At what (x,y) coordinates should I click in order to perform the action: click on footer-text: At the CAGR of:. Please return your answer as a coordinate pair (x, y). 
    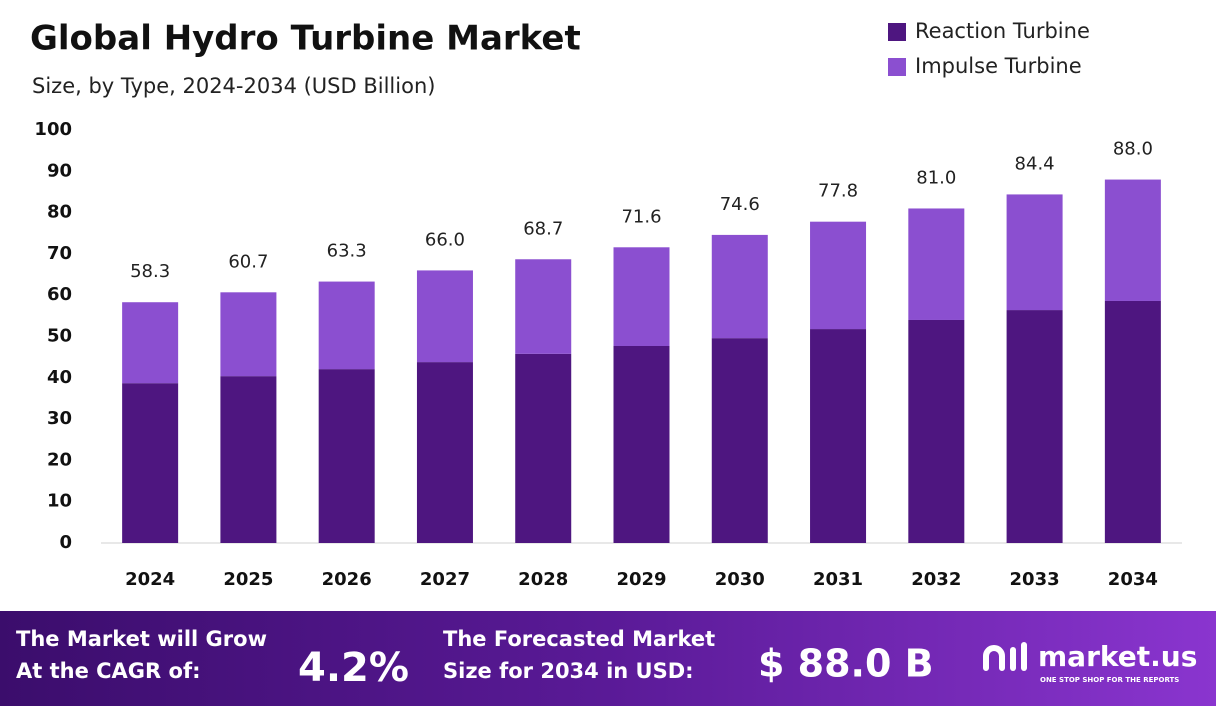
    Looking at the image, I should click on (108, 671).